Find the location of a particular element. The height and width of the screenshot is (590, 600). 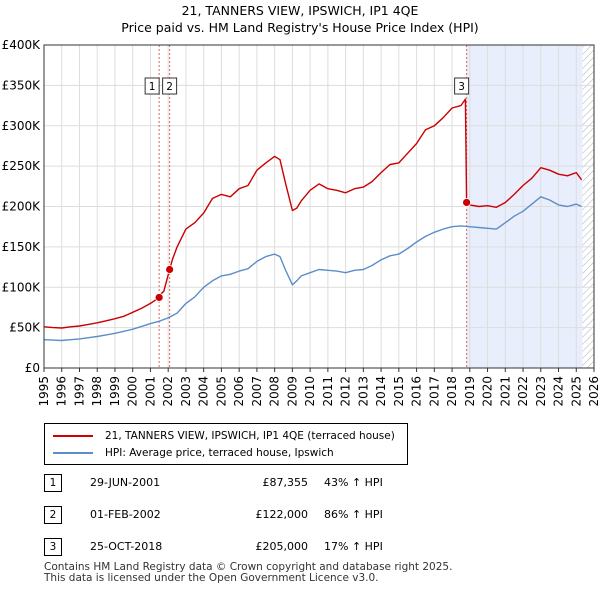

y-tick-label: £50K is located at coordinates (25, 328).